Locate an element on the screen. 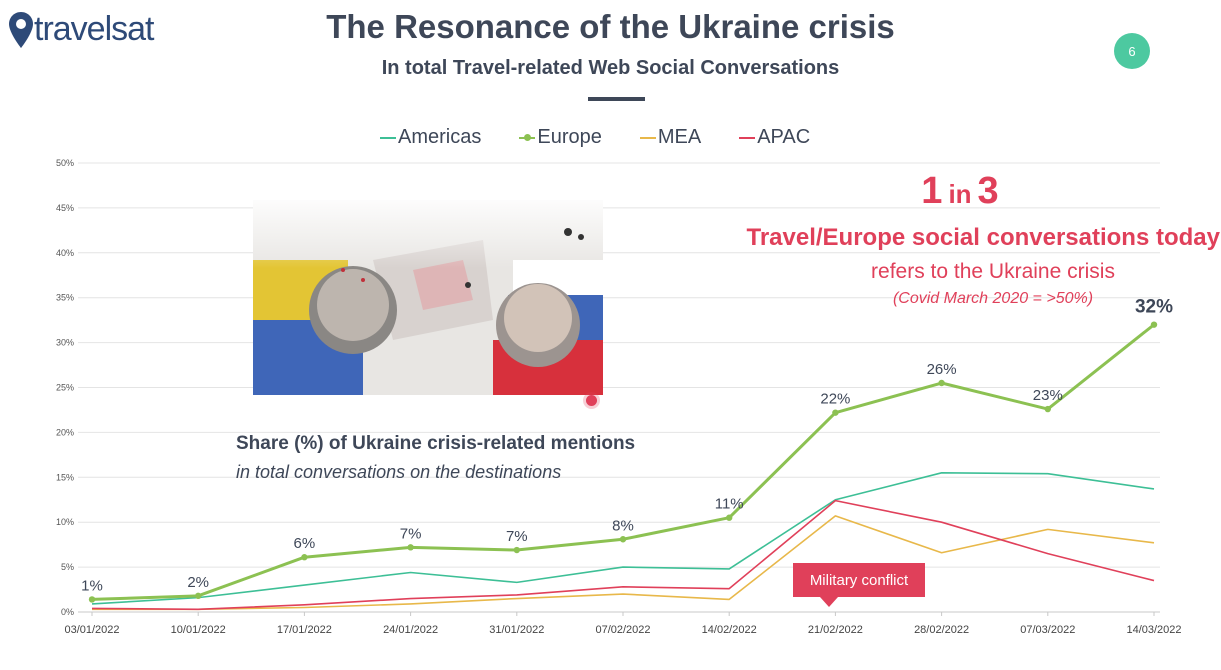  callout-number-three: 3 is located at coordinates (988, 191).